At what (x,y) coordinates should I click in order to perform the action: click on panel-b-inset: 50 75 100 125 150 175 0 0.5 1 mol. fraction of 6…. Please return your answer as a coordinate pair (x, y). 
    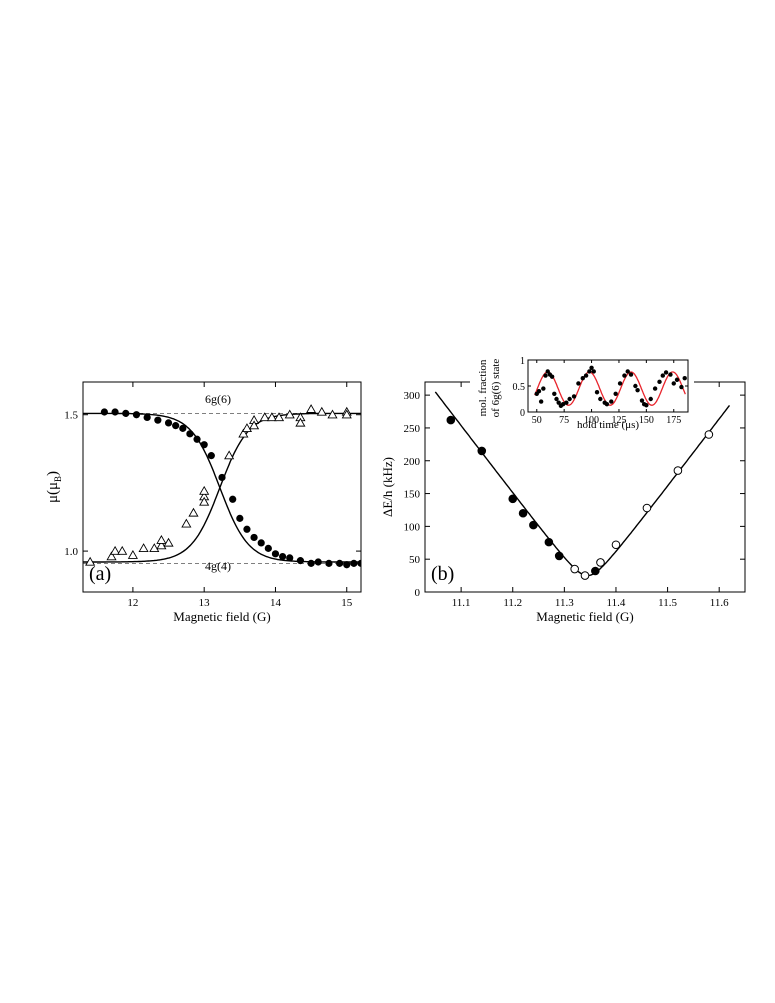
    Looking at the image, I should click on (582, 393).